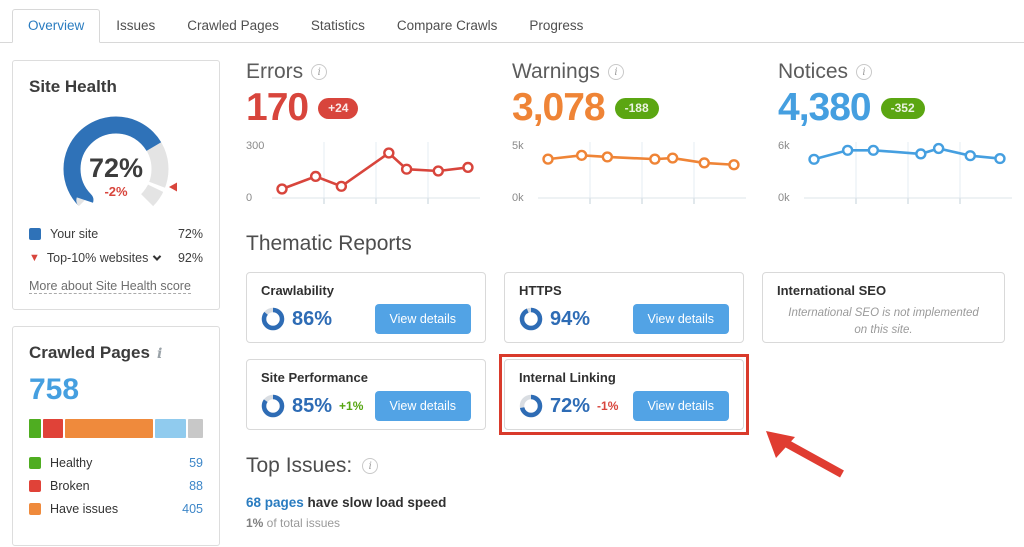  I want to click on your-site-value: 72%, so click(190, 234).